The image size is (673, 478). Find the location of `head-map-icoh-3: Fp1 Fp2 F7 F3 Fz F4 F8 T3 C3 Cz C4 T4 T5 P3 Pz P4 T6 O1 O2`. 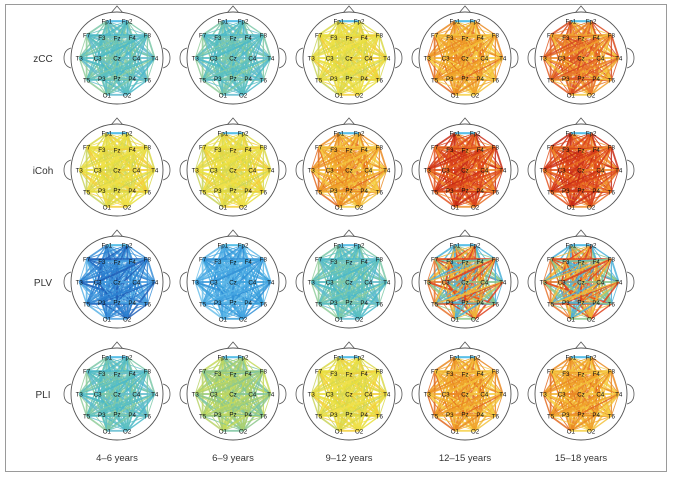

head-map-icoh-3: Fp1 Fp2 F7 F3 Fz F4 F8 T3 C3 Cz C4 T4 T5 P3 Pz P4 T6 O1 O2 is located at coordinates (349, 167).